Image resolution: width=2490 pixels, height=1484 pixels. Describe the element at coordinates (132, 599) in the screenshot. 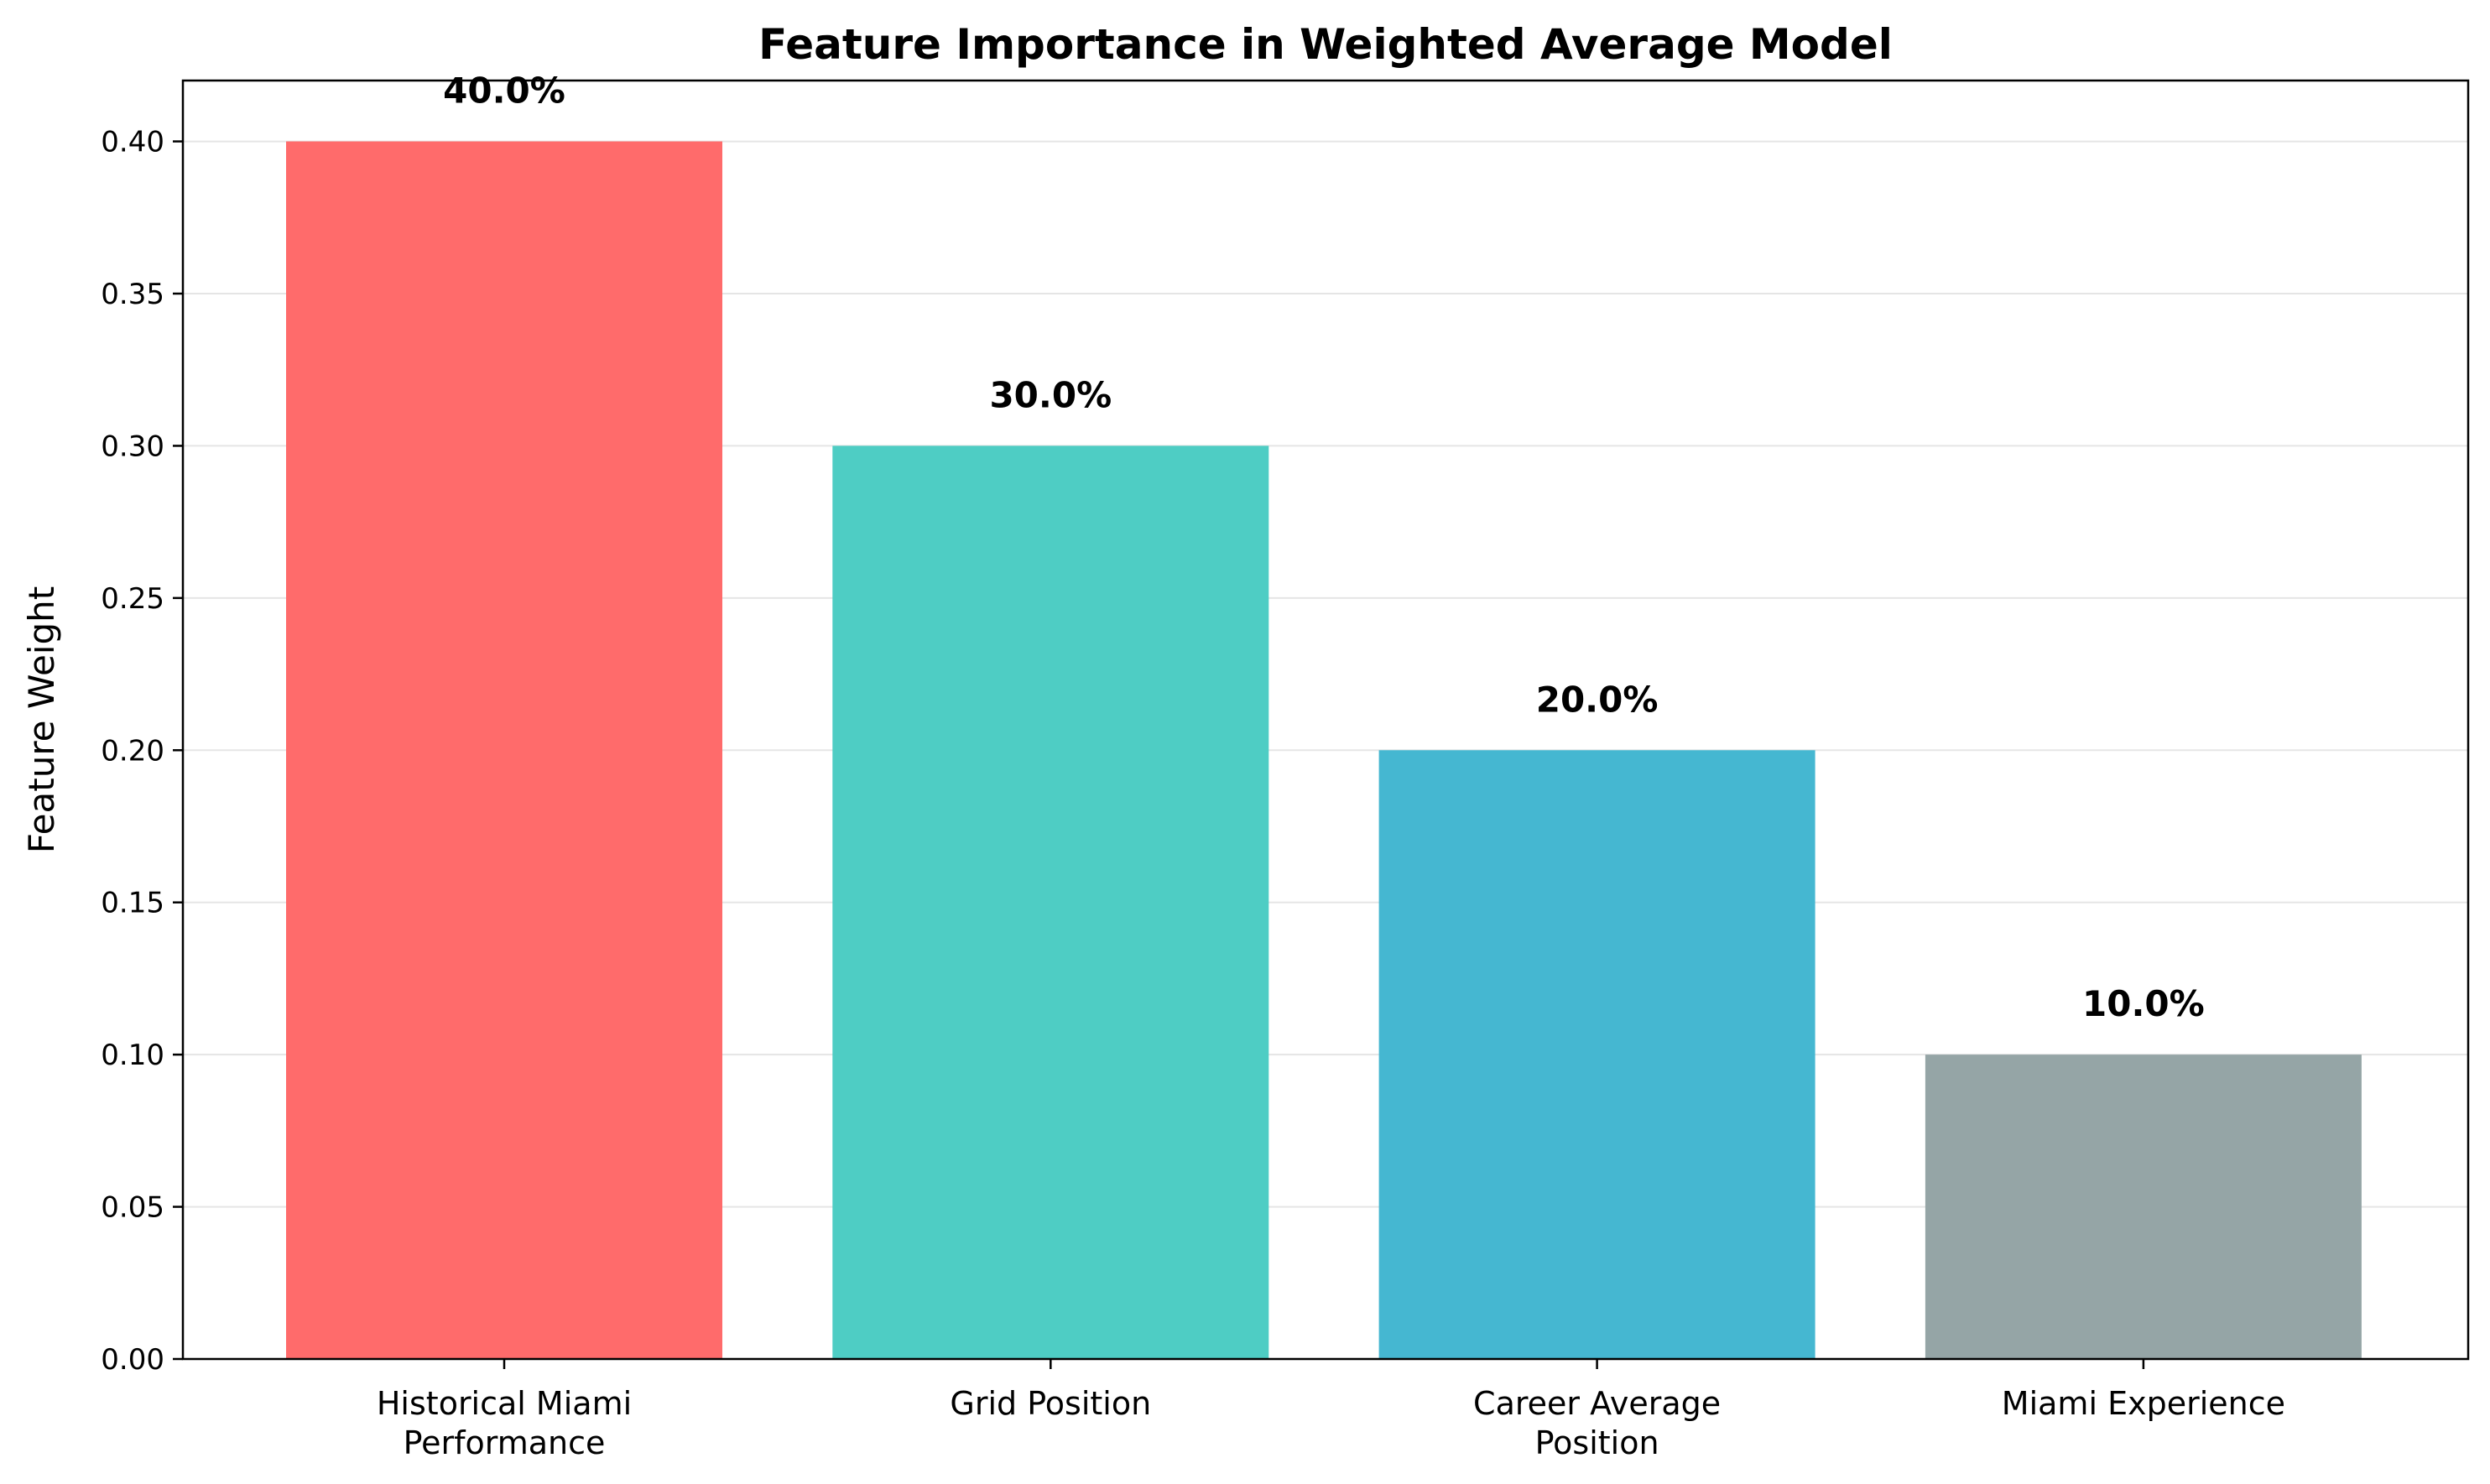

I see `y-tick-label: 0.25` at that location.